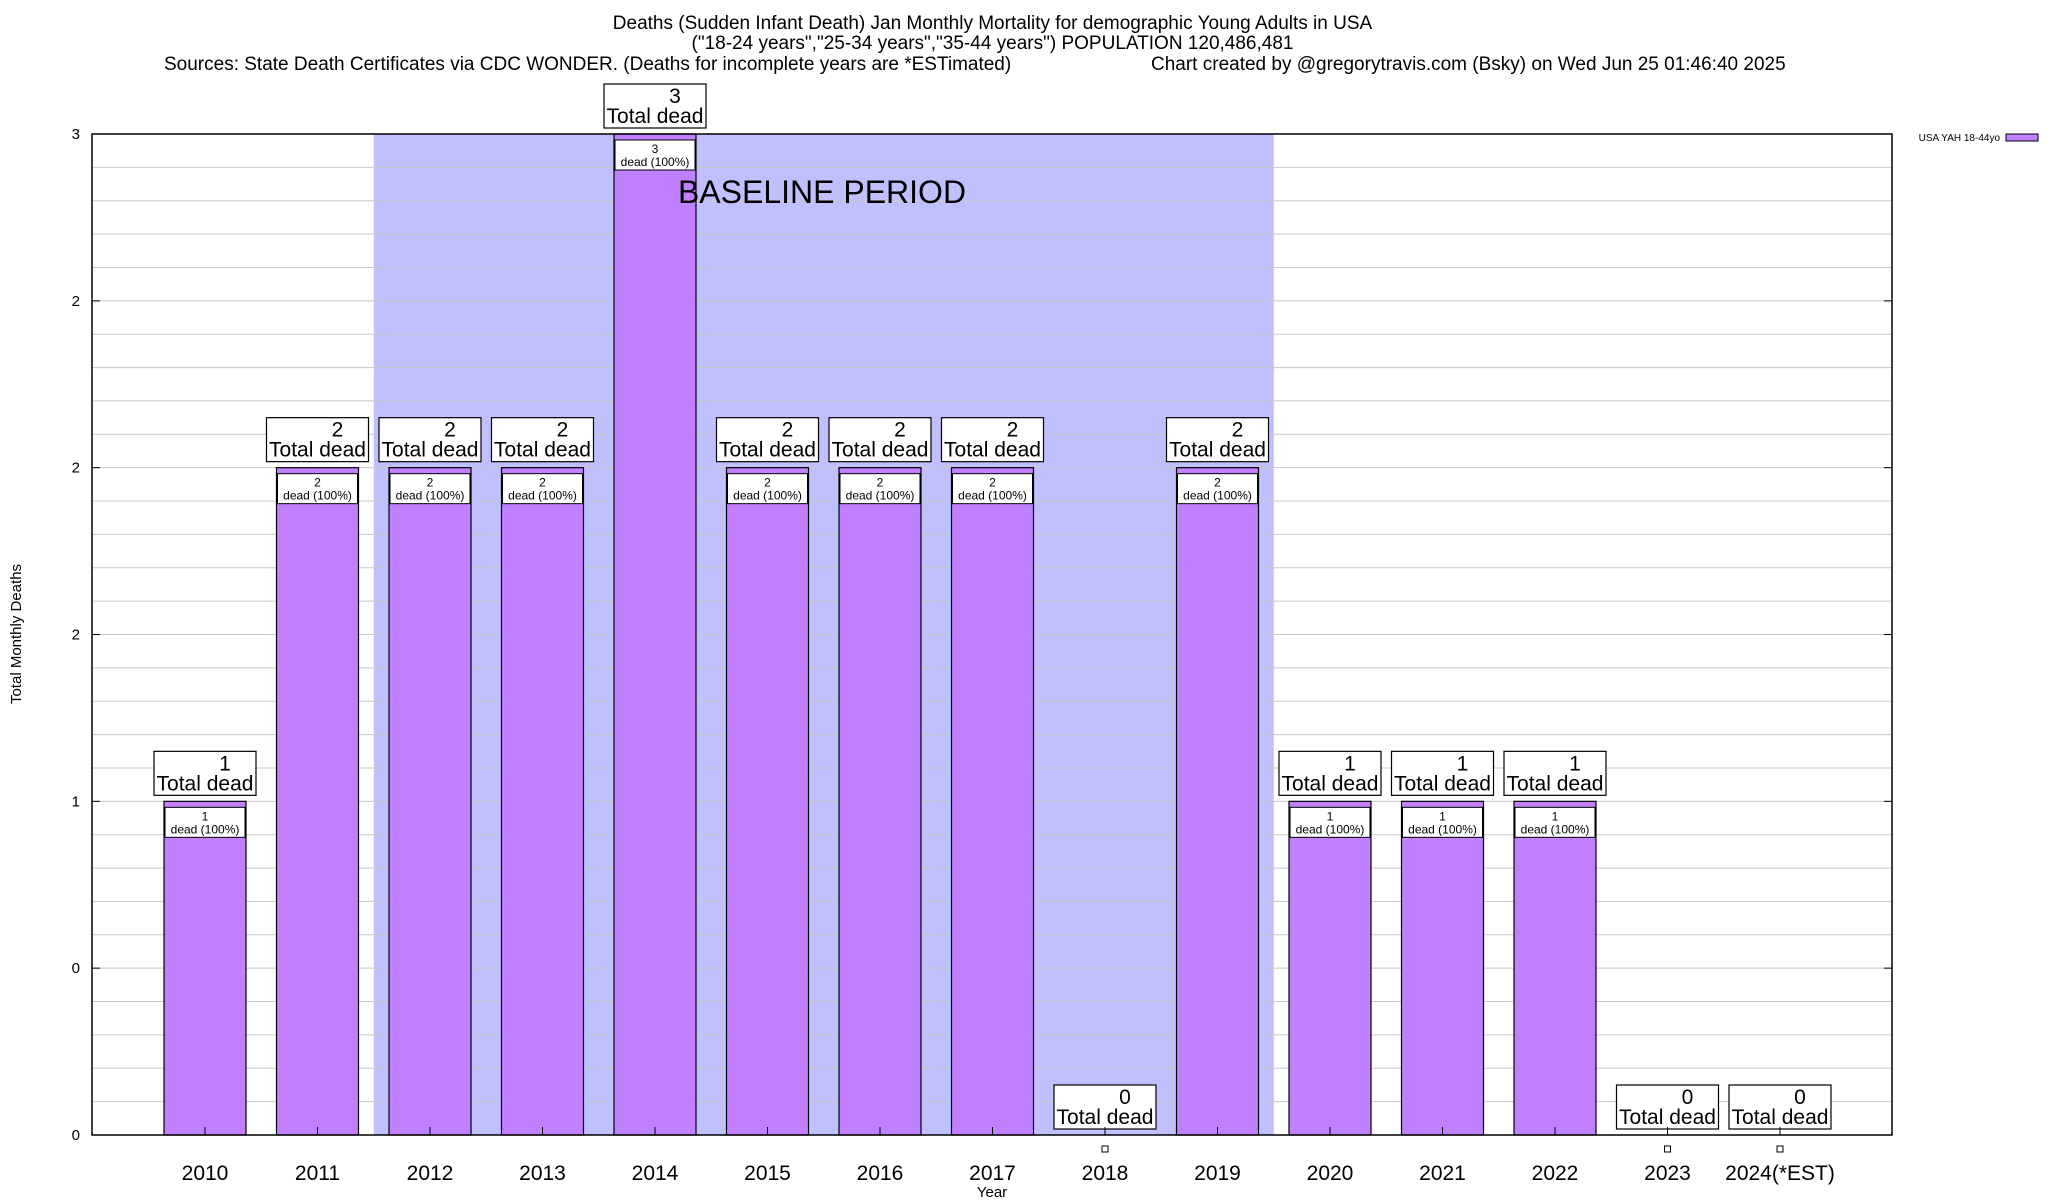 Image resolution: width=2048 pixels, height=1200 pixels. Describe the element at coordinates (880, 1173) in the screenshot. I see `x-tick-label: 2016` at that location.